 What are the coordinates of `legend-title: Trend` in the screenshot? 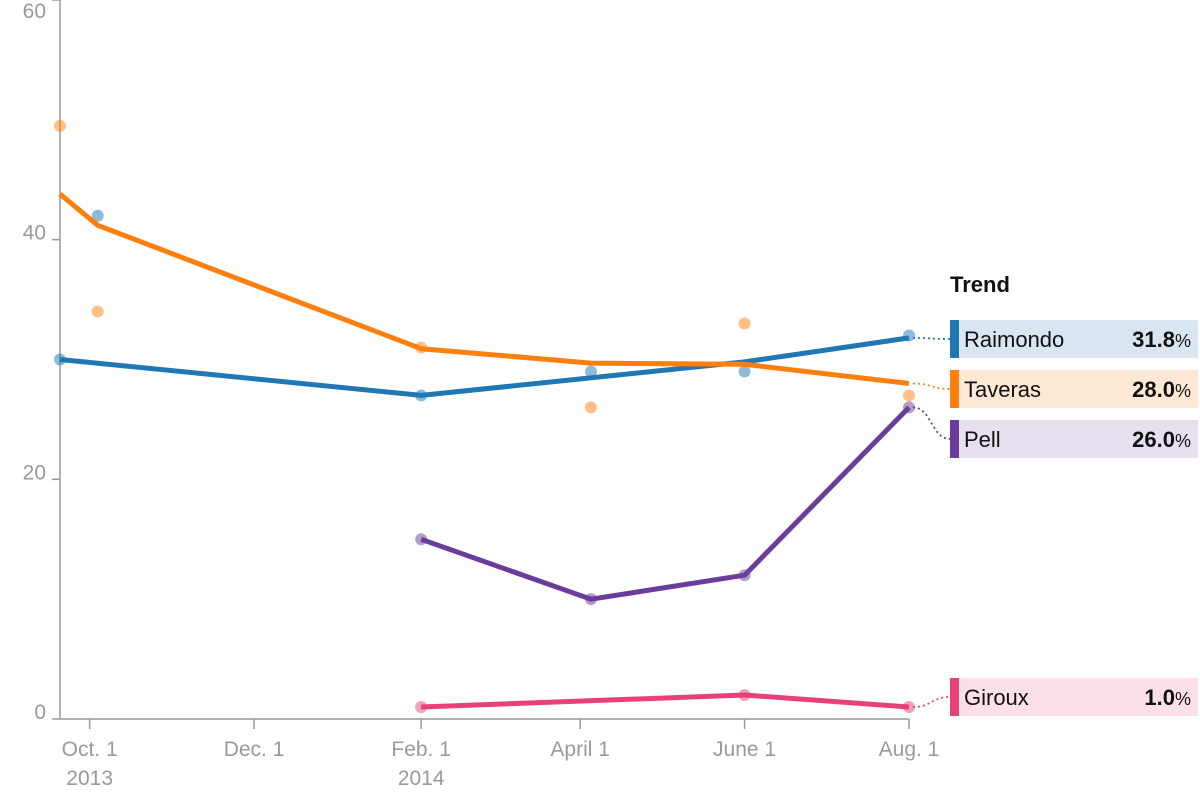 It's located at (980, 284).